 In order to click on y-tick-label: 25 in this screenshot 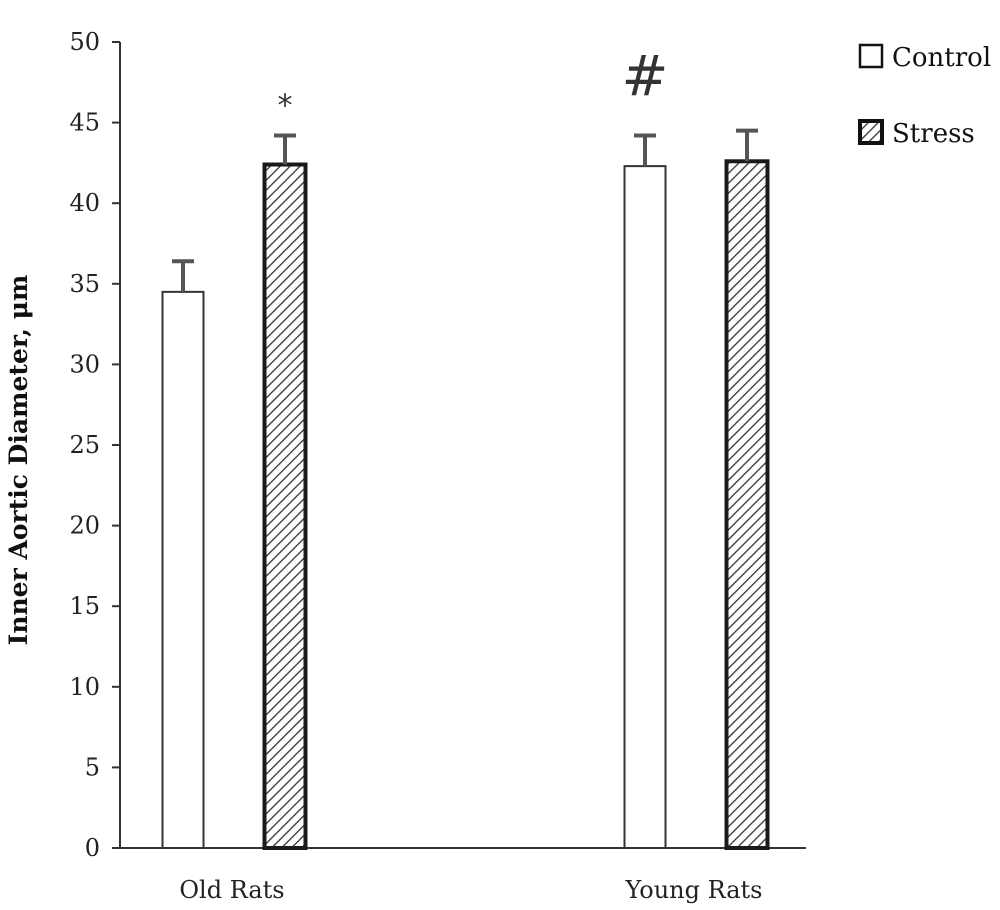, I will do `click(84, 445)`.